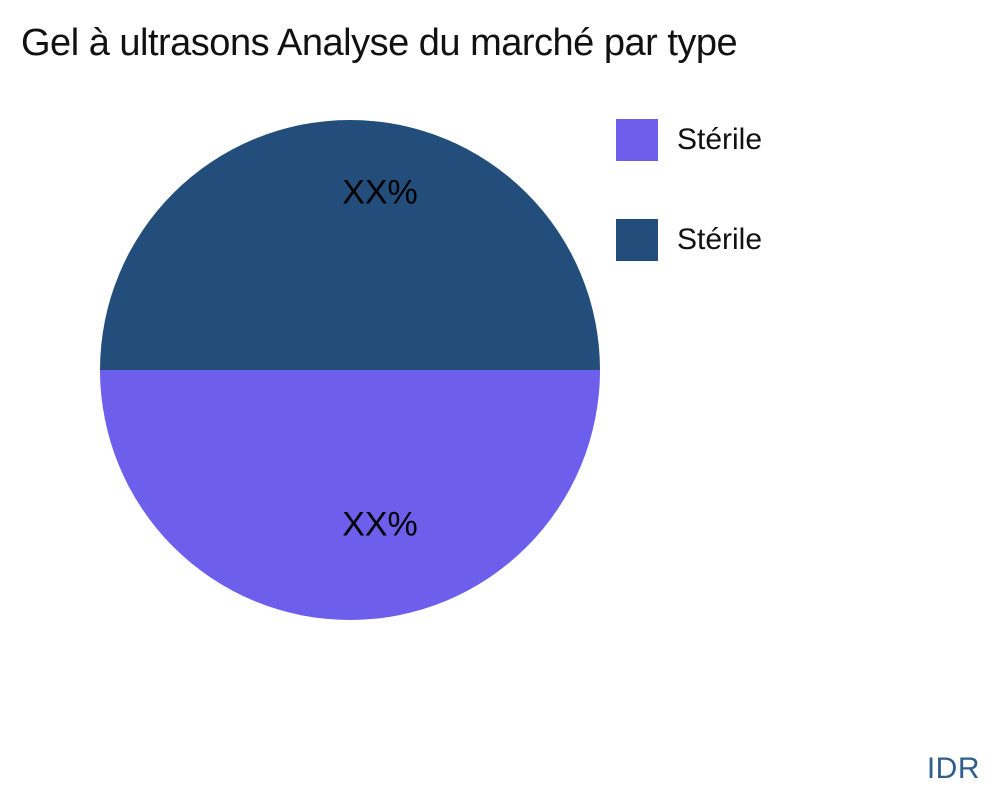  Describe the element at coordinates (637, 240) in the screenshot. I see `legend-swatch-navy` at that location.